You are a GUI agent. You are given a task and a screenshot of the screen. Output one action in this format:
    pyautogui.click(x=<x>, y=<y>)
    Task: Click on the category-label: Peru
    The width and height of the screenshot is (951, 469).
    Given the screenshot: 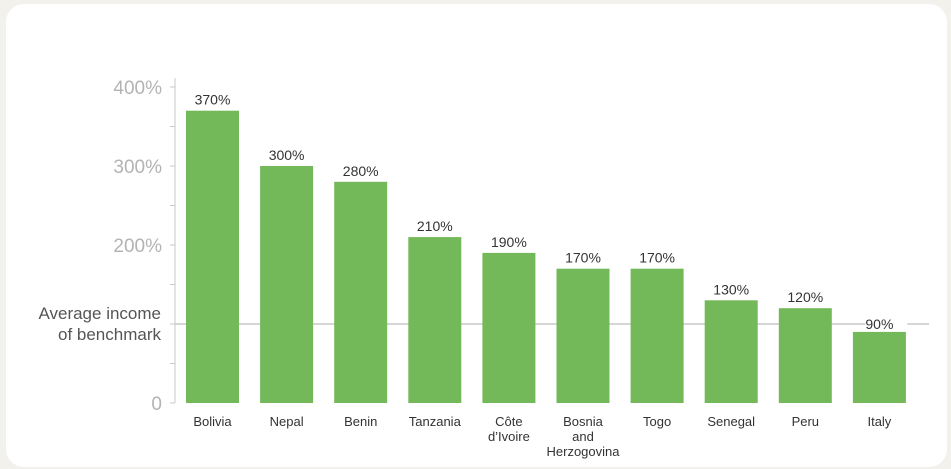 What is the action you would take?
    pyautogui.click(x=805, y=421)
    